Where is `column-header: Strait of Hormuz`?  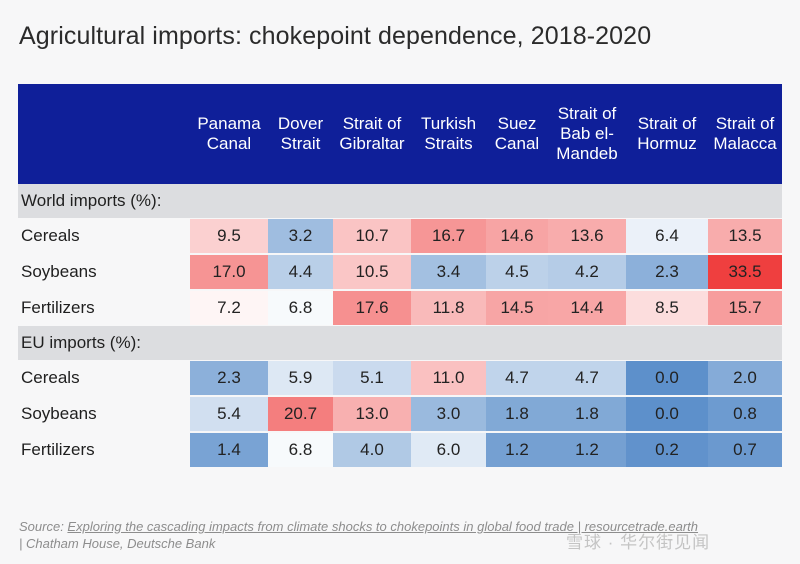 column-header: Strait of Hormuz is located at coordinates (667, 133).